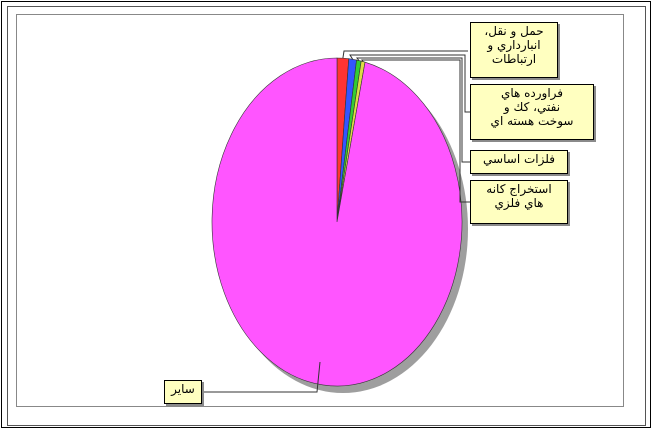 This screenshot has height=431, width=654. I want to click on leader-line-other, so click(261, 377).